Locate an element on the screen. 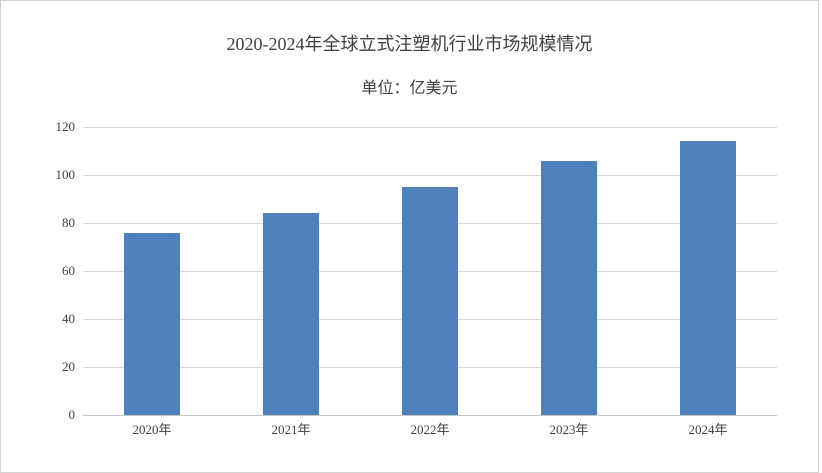  x-tick-label: 2021年 is located at coordinates (291, 429).